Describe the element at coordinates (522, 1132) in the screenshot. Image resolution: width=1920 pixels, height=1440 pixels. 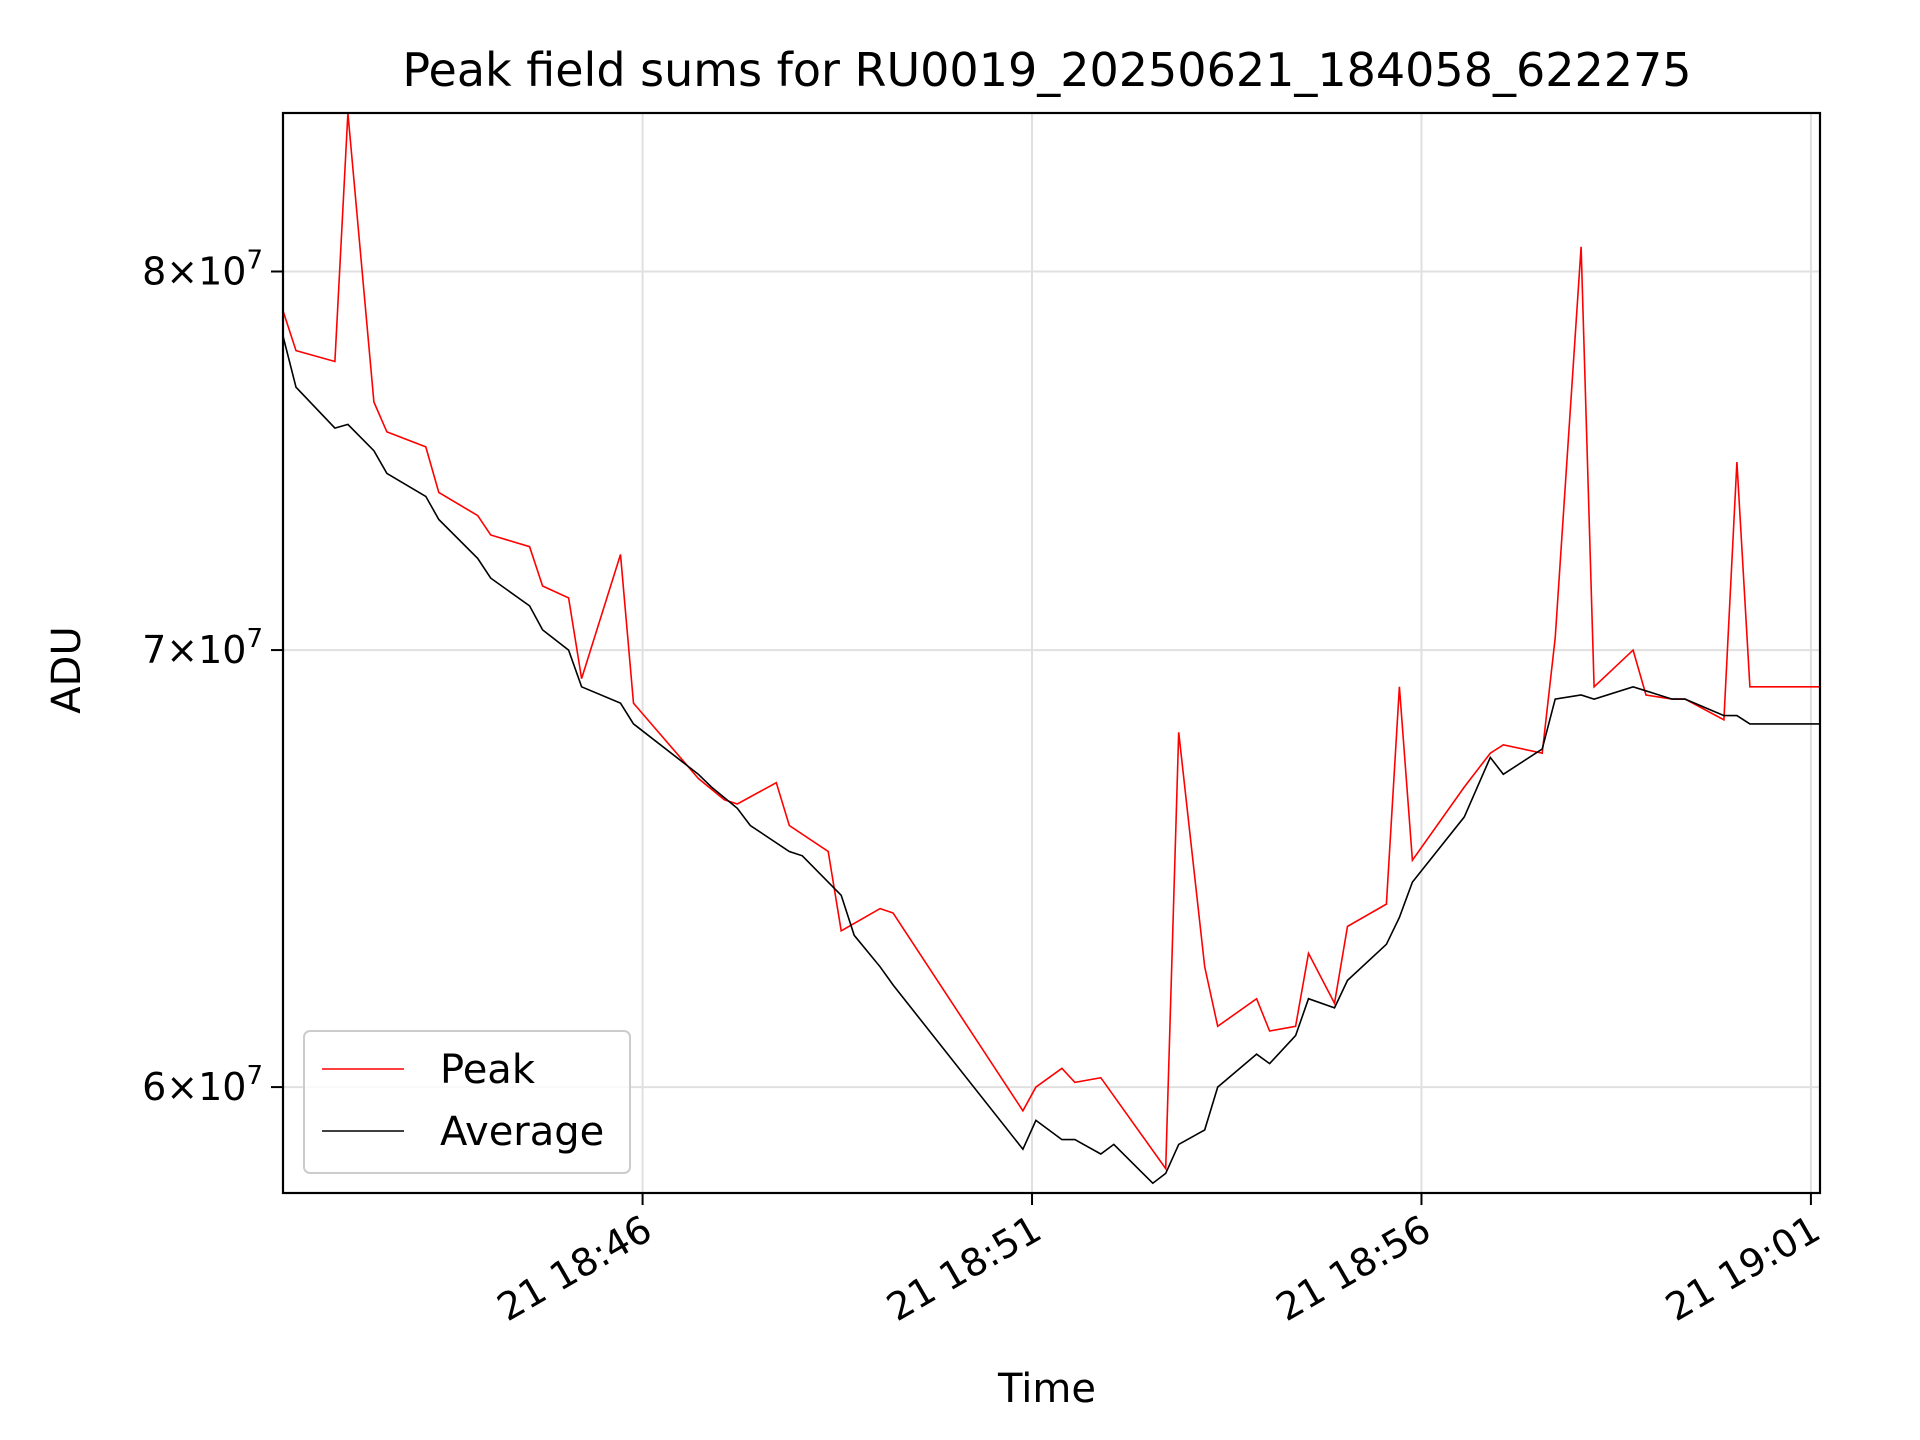
I see `legend-label-average: Average` at that location.